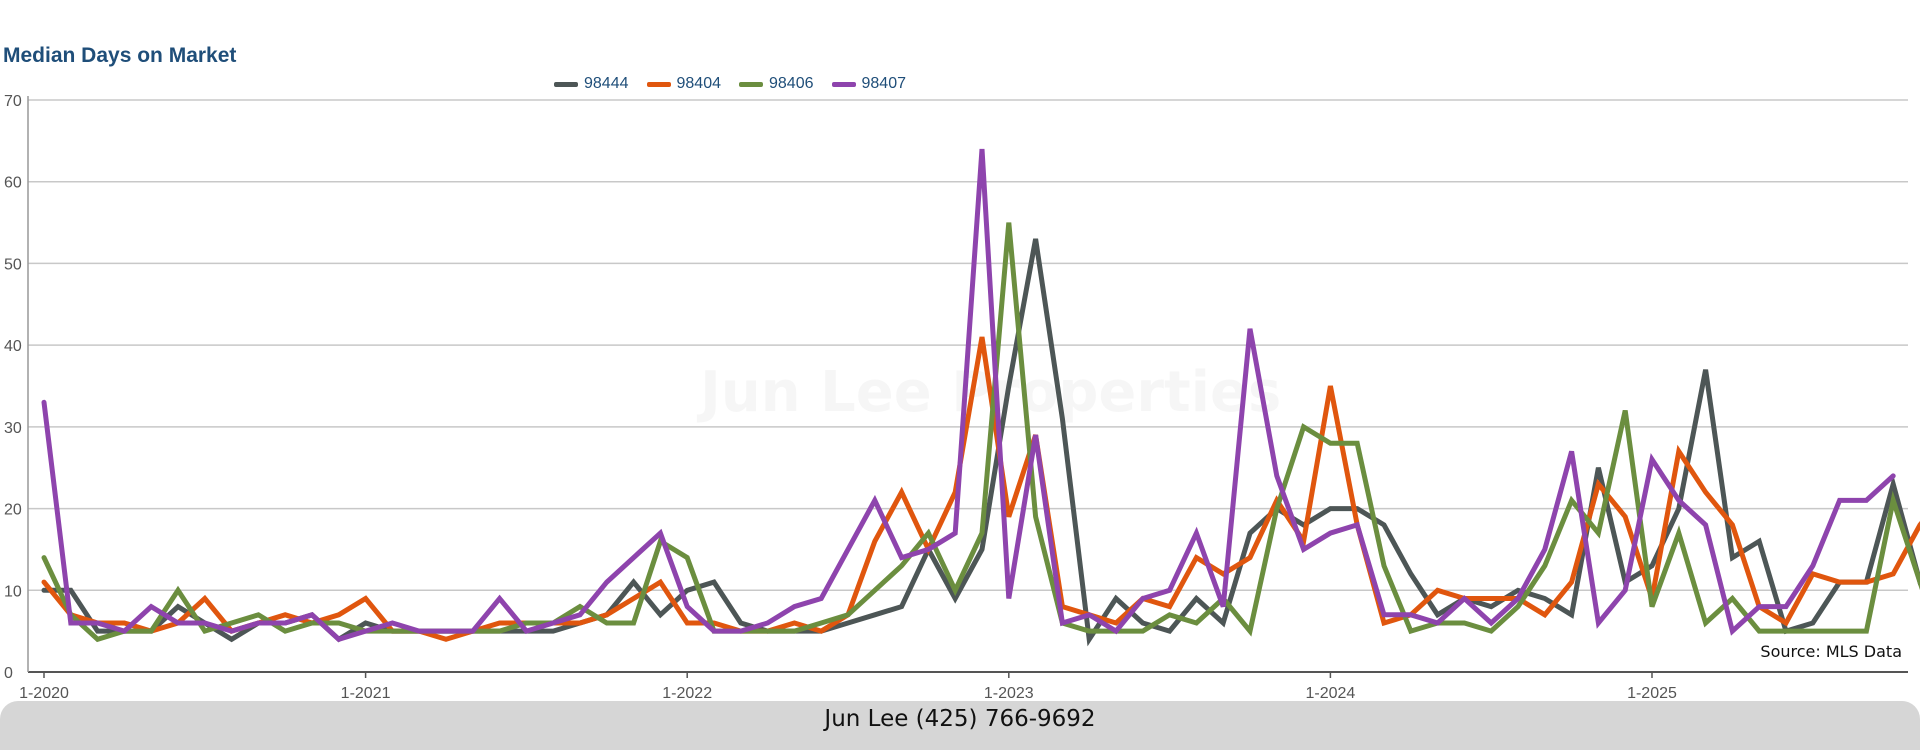 This screenshot has width=1920, height=750. I want to click on y-tick-label: 60, so click(13, 183).